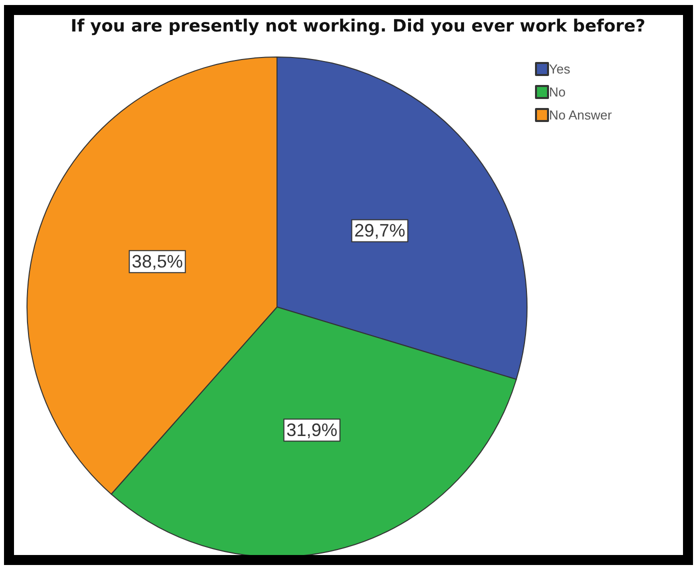 The height and width of the screenshot is (569, 700). I want to click on chart-title: If you are presently not working. Did you ever work before?, so click(358, 26).